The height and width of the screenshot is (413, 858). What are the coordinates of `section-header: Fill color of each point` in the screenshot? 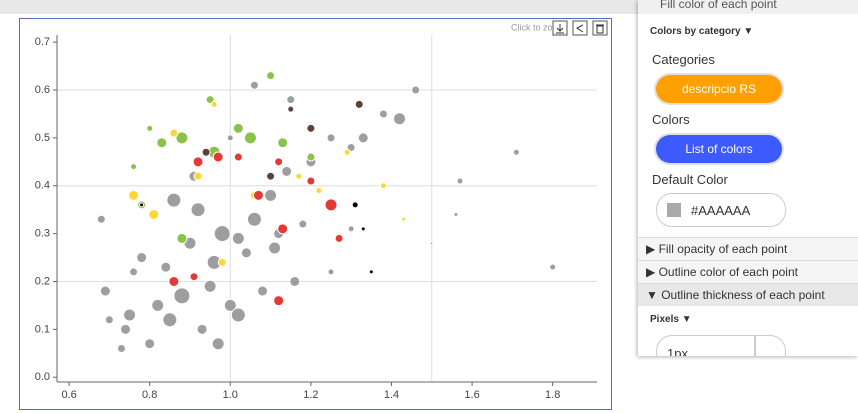 It's located at (748, 7).